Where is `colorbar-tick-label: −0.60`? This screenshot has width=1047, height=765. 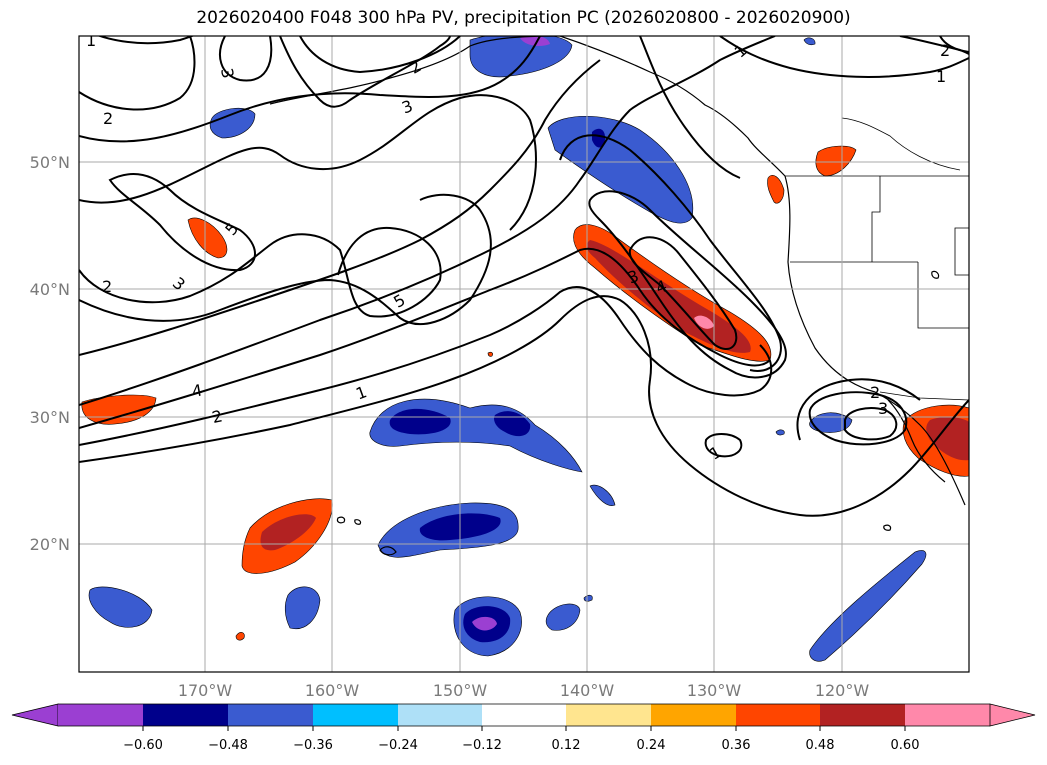 colorbar-tick-label: −0.60 is located at coordinates (143, 745).